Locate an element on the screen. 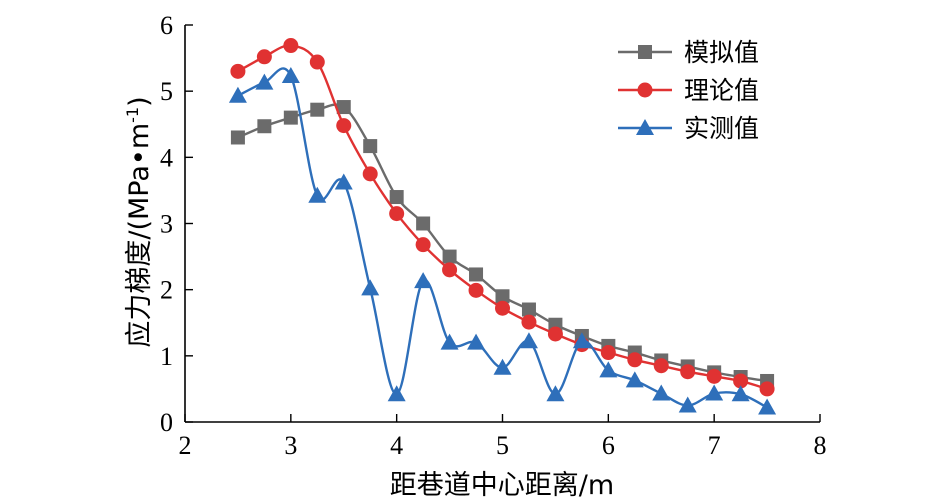  y-axis-title-close: ) is located at coordinates (139, 101).